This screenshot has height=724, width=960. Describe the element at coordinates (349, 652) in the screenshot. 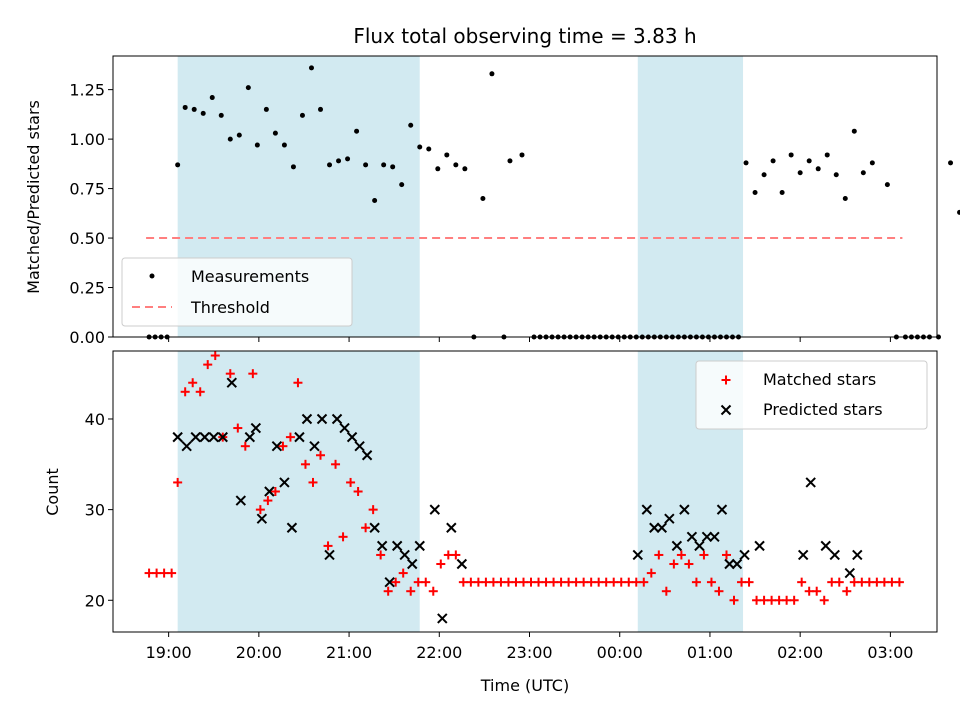

I see `x-tick-label: 21:00` at that location.